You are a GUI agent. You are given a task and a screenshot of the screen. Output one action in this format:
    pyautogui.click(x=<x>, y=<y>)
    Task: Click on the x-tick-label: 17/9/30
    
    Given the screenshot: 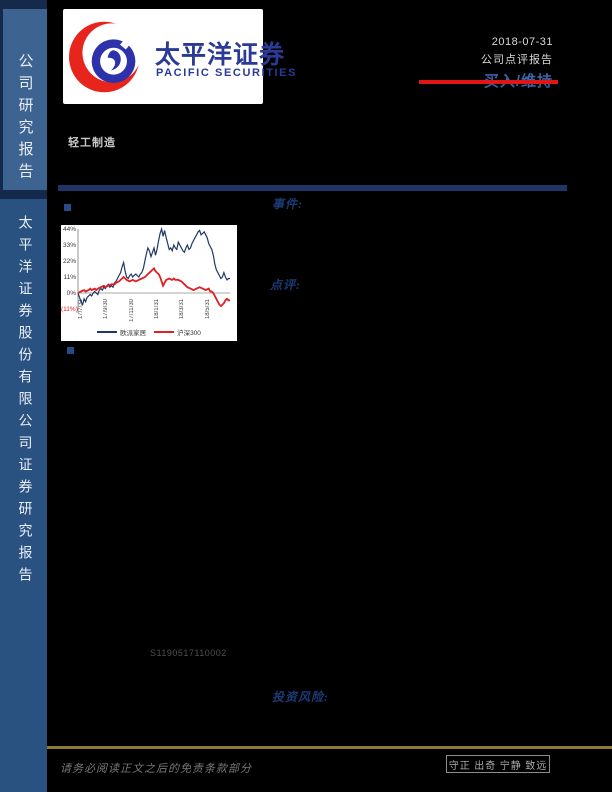 What is the action you would take?
    pyautogui.click(x=106, y=309)
    